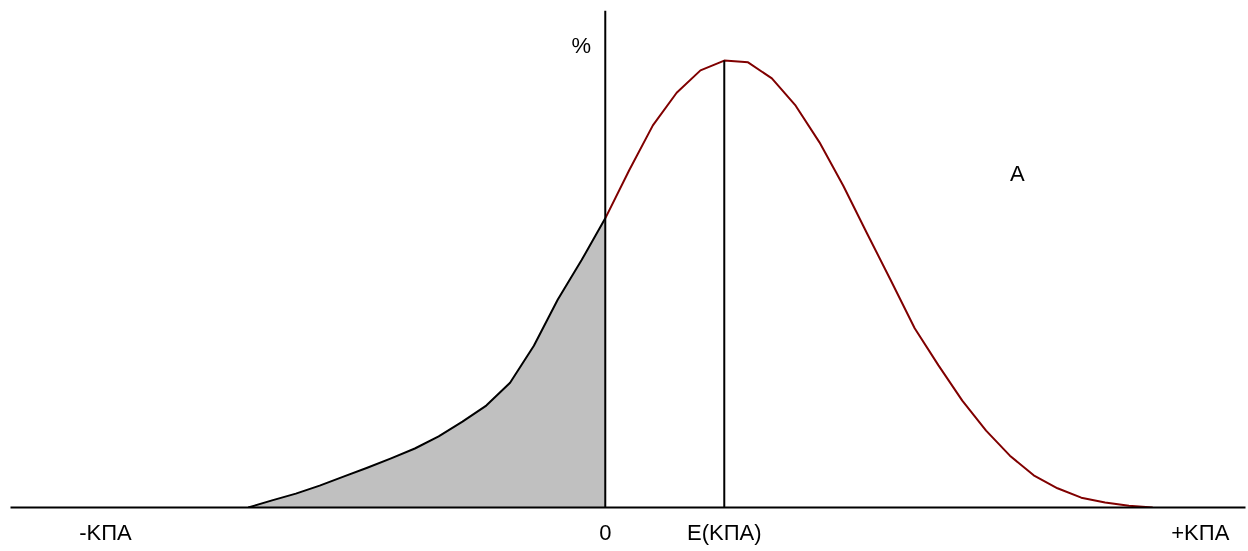 The width and height of the screenshot is (1248, 551). I want to click on x-tick-label: Ε(ΚΠΑ), so click(724, 532).